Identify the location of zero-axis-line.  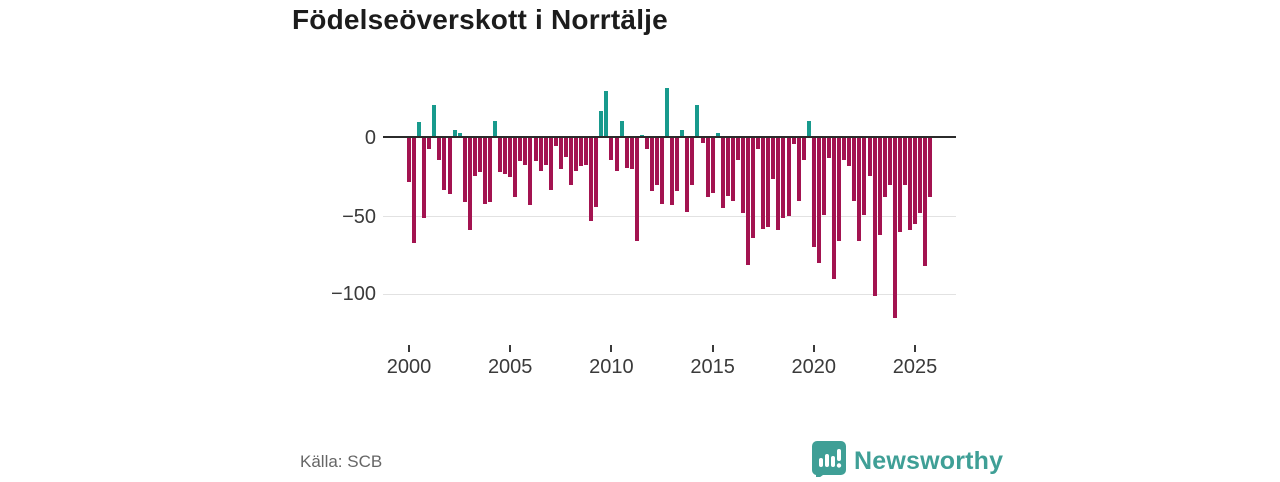
(669, 137).